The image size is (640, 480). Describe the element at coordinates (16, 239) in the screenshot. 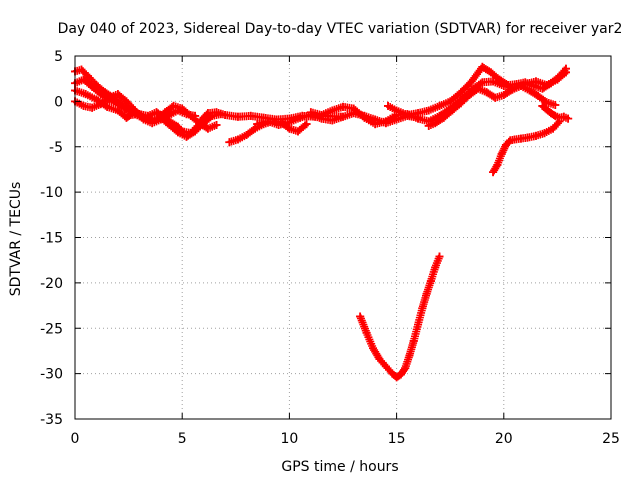

I see `y-axis-title: SDTVAR / TECUs` at that location.